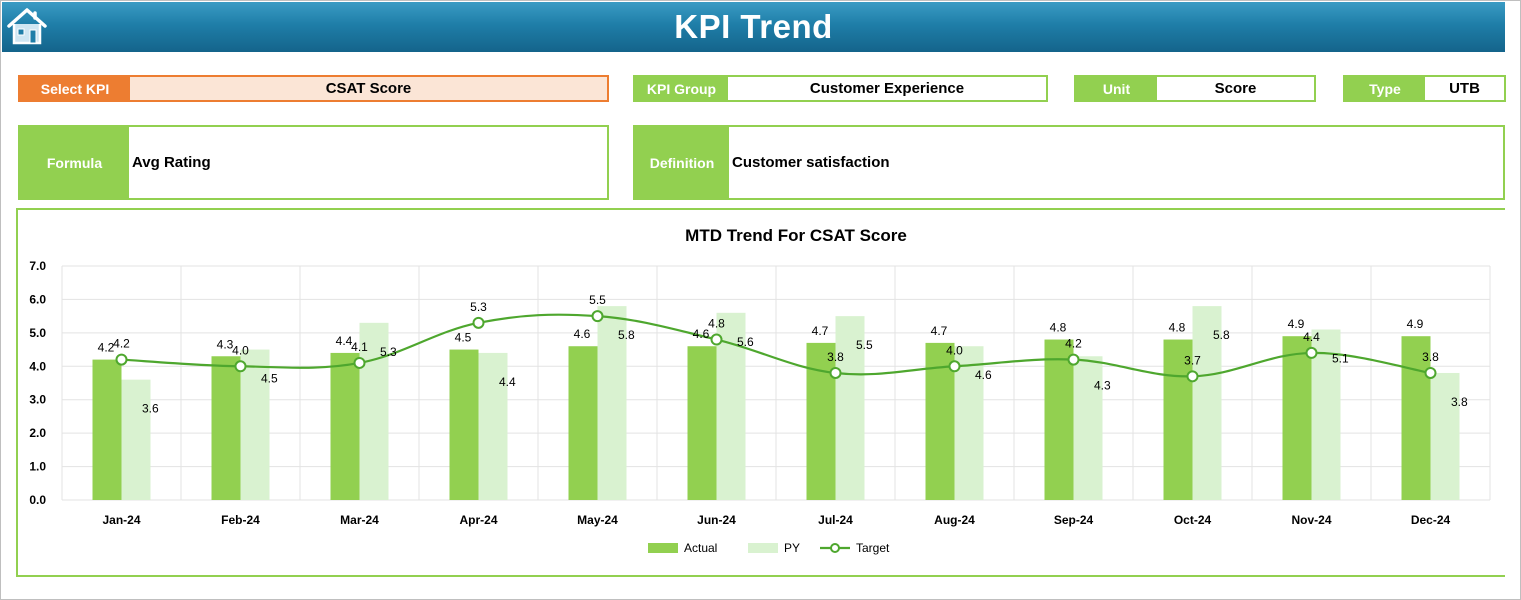 This screenshot has width=1521, height=600. What do you see at coordinates (106, 348) in the screenshot?
I see `data-label-actual: 4.2` at bounding box center [106, 348].